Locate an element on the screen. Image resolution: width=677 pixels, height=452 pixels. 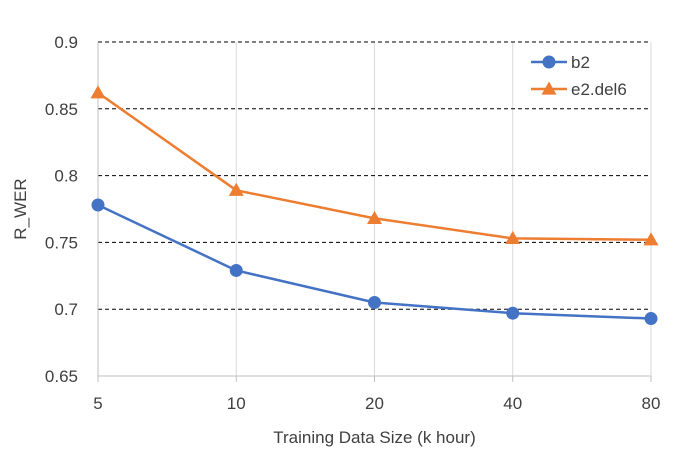
x-tick-label: 10 is located at coordinates (236, 403).